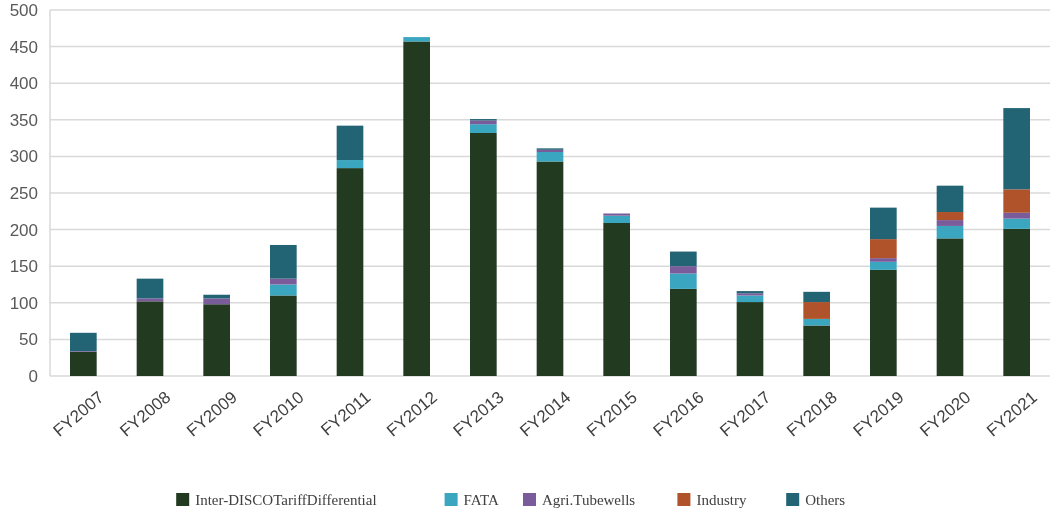  Describe the element at coordinates (23, 84) in the screenshot. I see `y-tick-label: 400` at that location.